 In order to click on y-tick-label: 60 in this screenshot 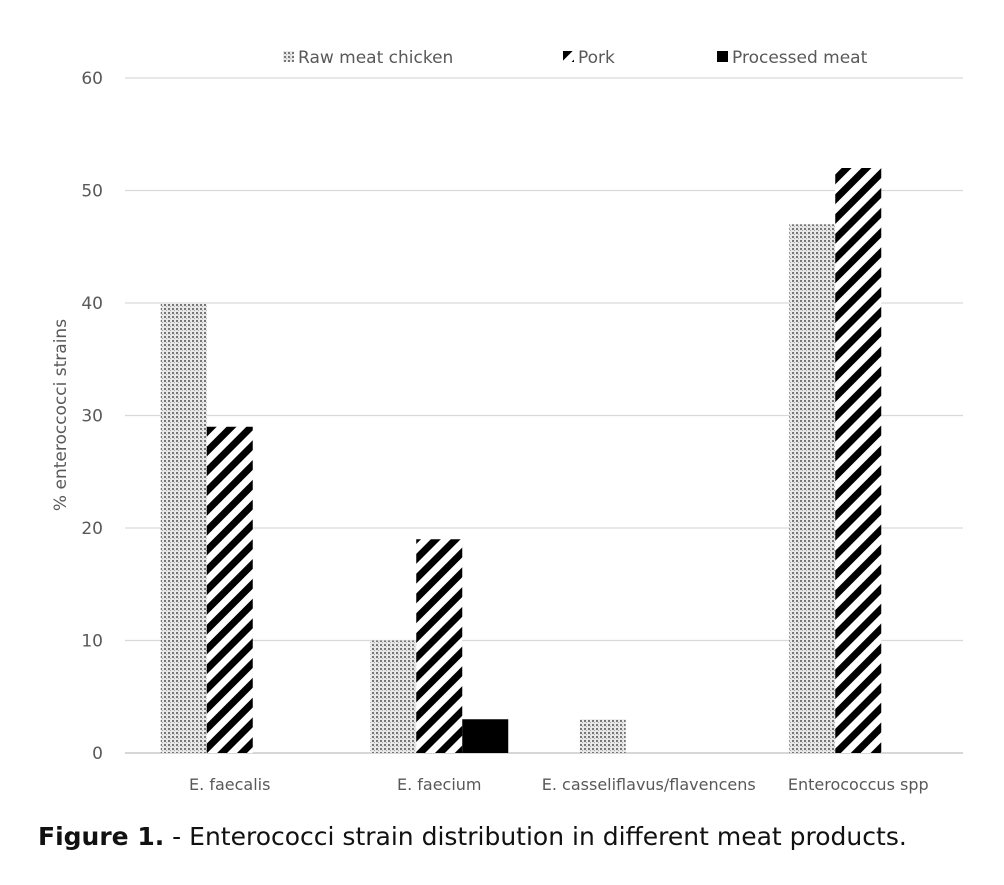, I will do `click(92, 79)`.